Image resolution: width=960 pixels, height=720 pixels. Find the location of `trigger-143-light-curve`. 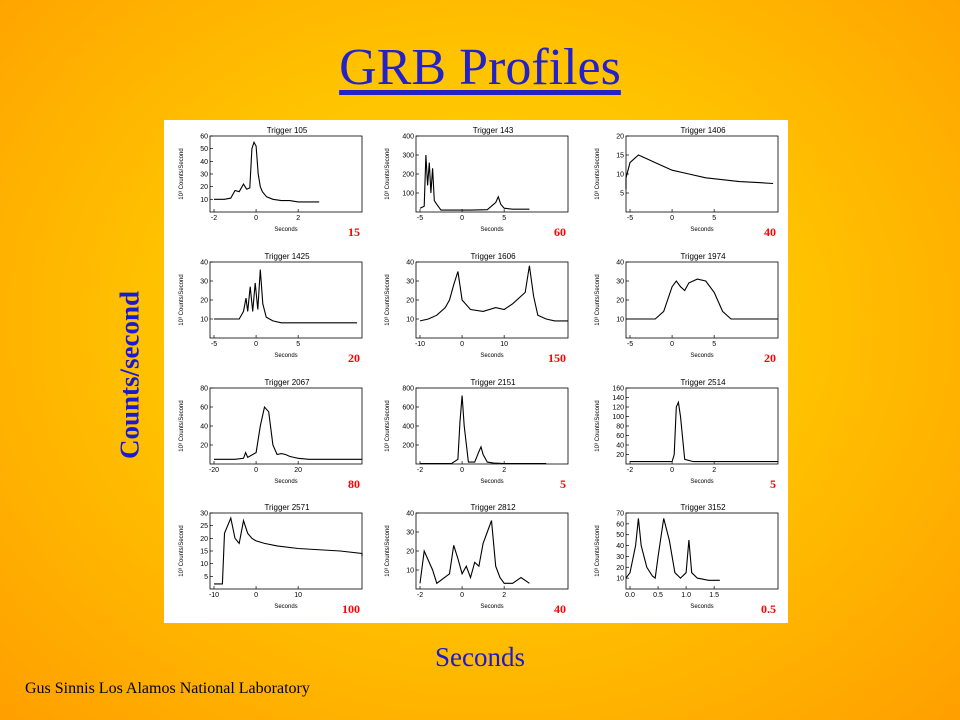

trigger-143-light-curve is located at coordinates (474, 182).